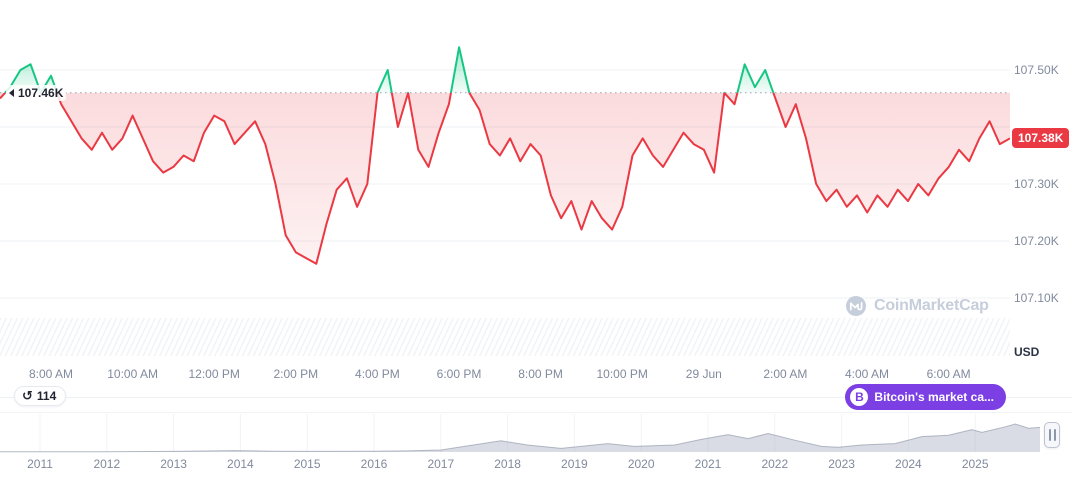 The height and width of the screenshot is (477, 1072). Describe the element at coordinates (856, 306) in the screenshot. I see `coinmarketcap-logo-icon` at that location.